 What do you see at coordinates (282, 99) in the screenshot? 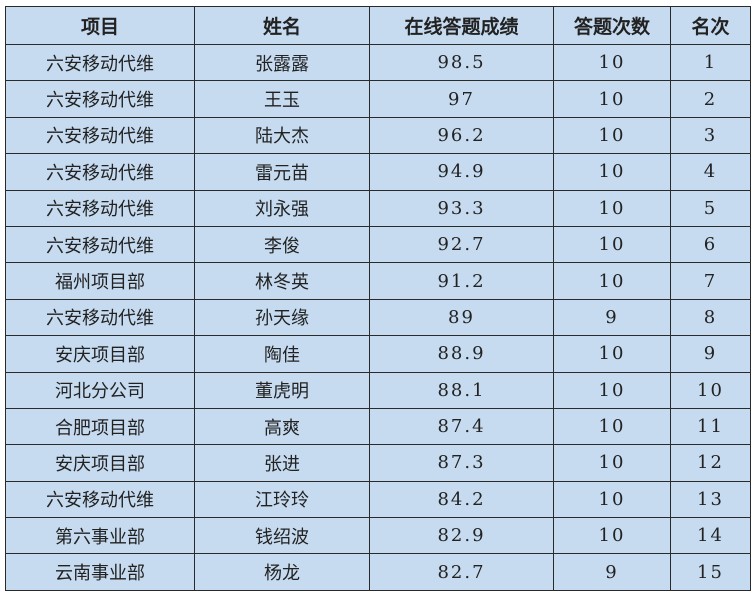
I see `cell-name: 王玉` at bounding box center [282, 99].